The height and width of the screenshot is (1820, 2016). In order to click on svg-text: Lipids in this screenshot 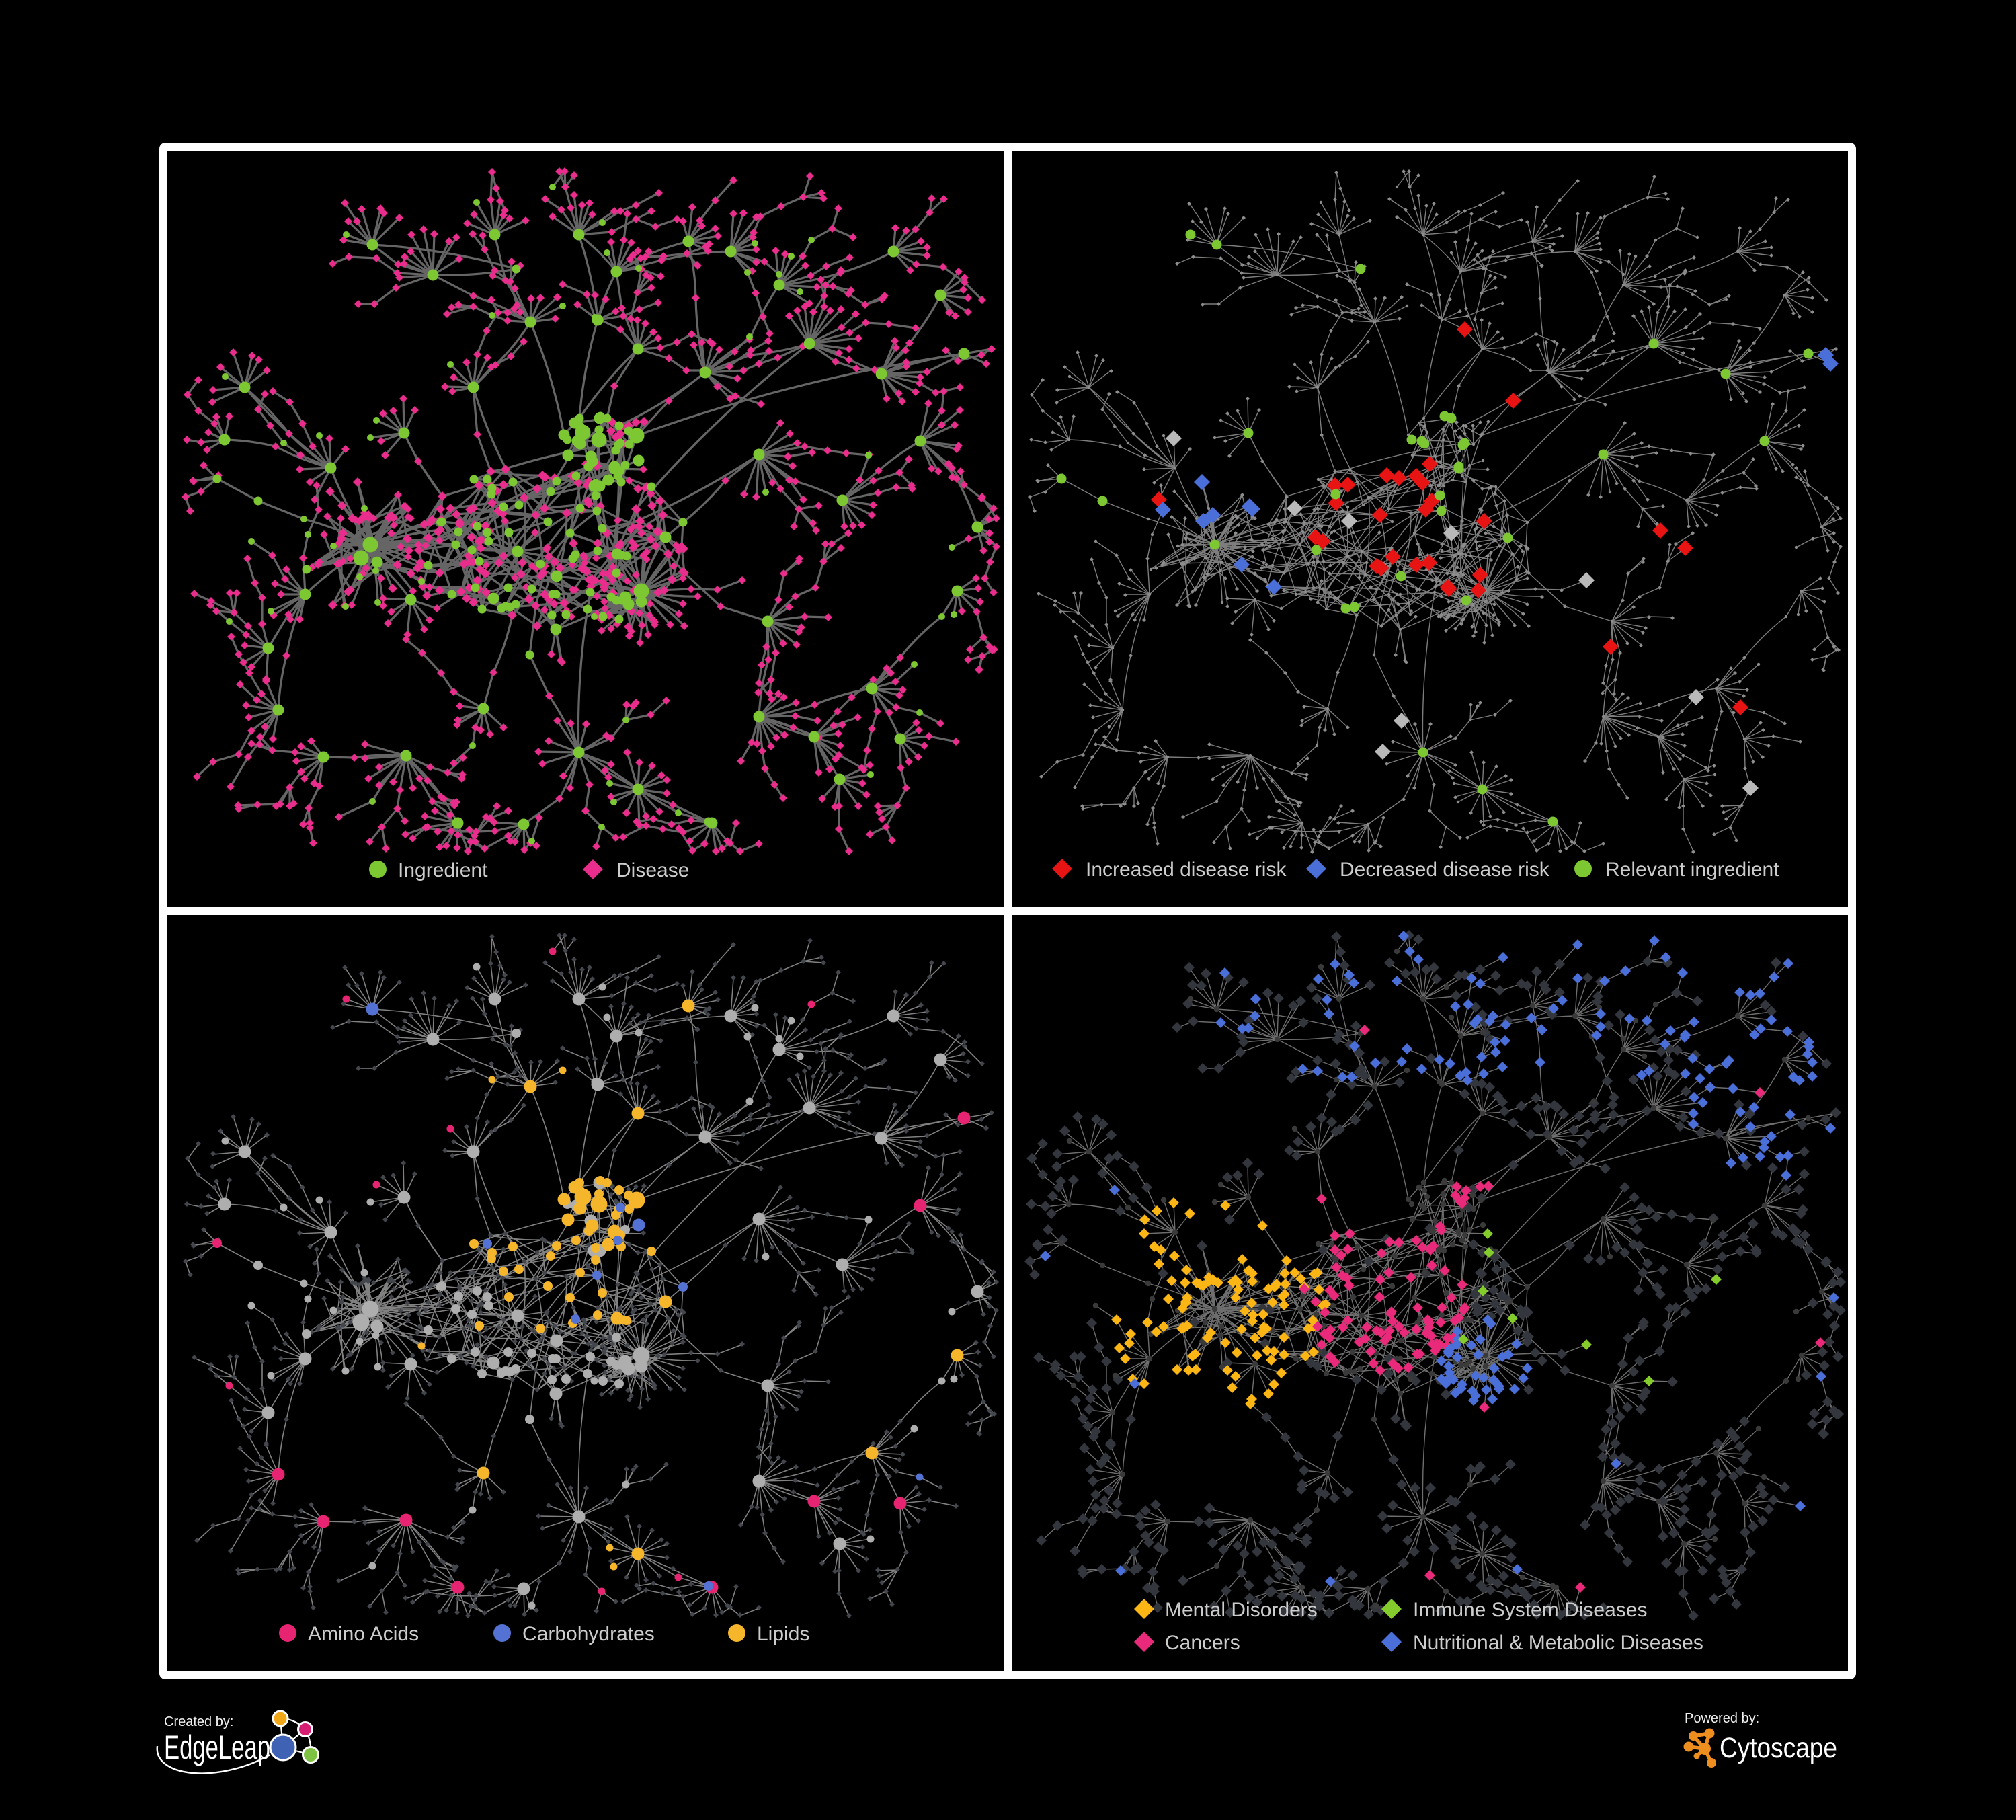, I will do `click(783, 1634)`.